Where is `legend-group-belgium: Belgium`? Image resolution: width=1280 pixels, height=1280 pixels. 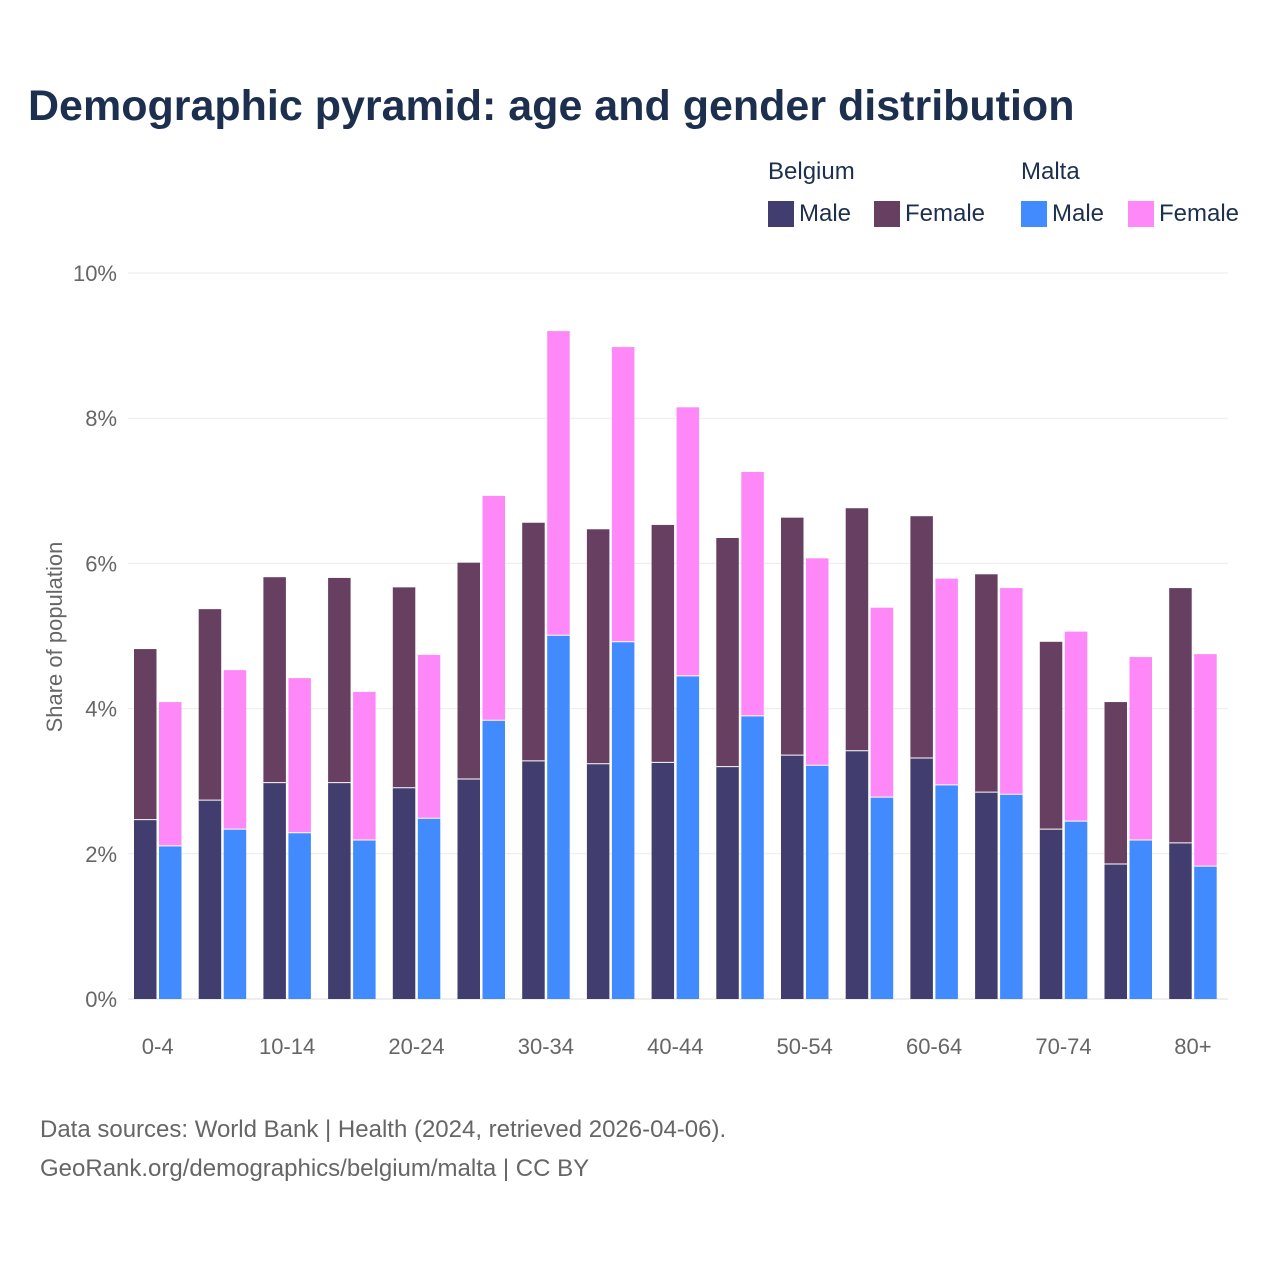
legend-group-belgium: Belgium is located at coordinates (811, 171).